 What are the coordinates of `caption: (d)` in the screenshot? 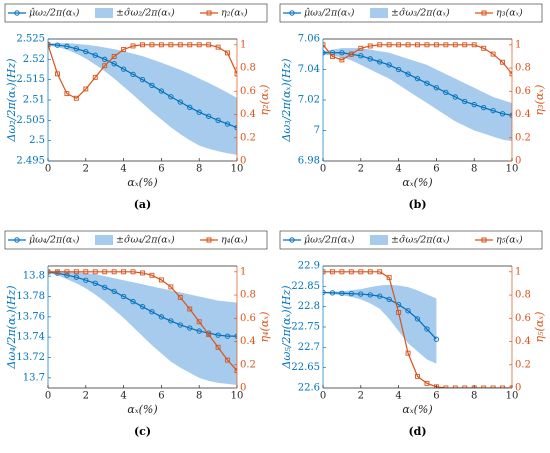 It's located at (417, 431).